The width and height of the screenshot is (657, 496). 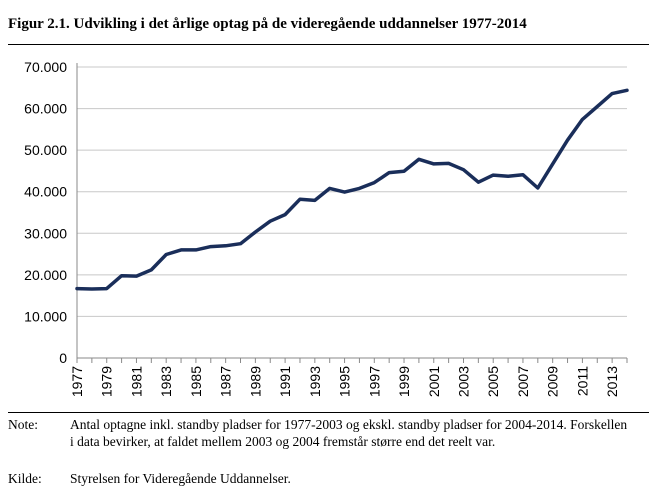 What do you see at coordinates (612, 381) in the screenshot?
I see `x-tick-label: 2013` at bounding box center [612, 381].